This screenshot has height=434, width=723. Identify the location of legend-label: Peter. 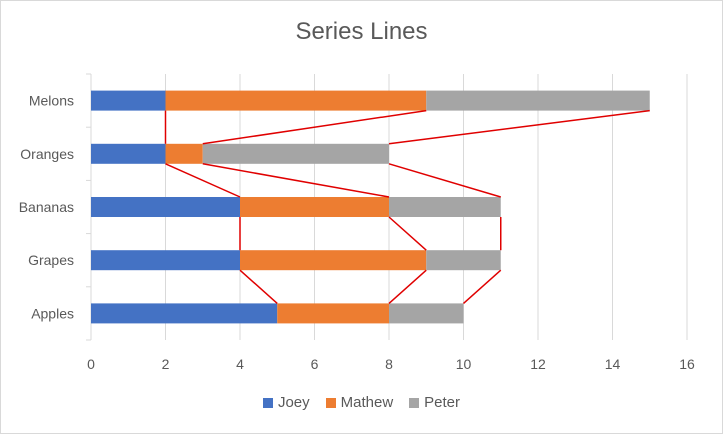
(442, 402).